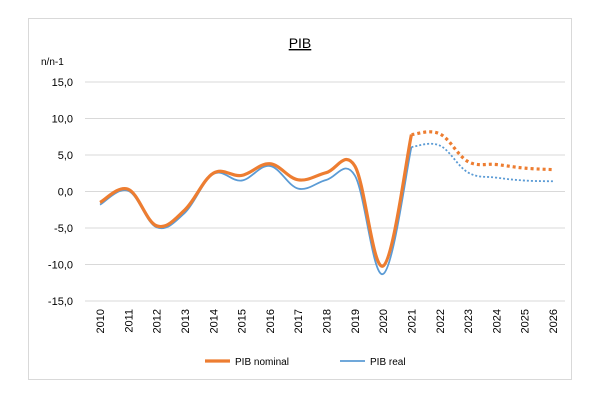  I want to click on y-tick-label: 10,0, so click(62, 120).